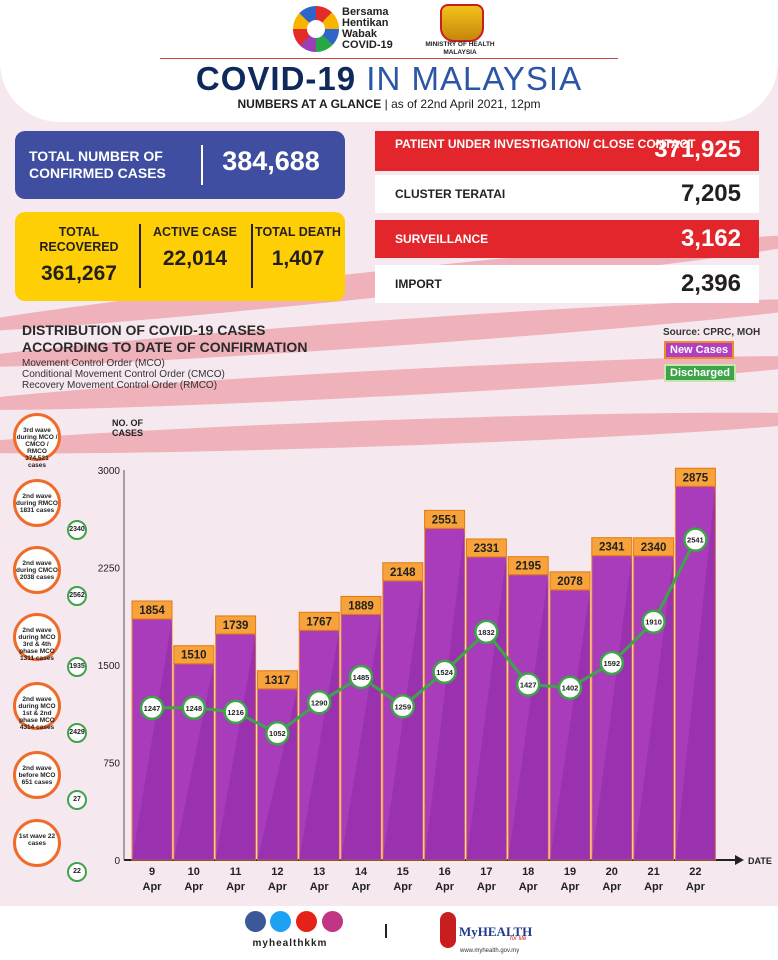 This screenshot has height=960, width=778. I want to click on recovered-label: TOTAL RECOVERED, so click(79, 239).